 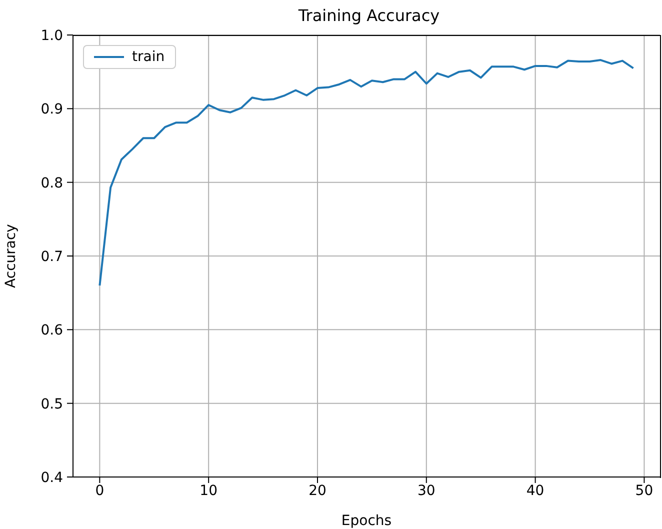 What do you see at coordinates (535, 490) in the screenshot?
I see `x-tick-label: 40` at bounding box center [535, 490].